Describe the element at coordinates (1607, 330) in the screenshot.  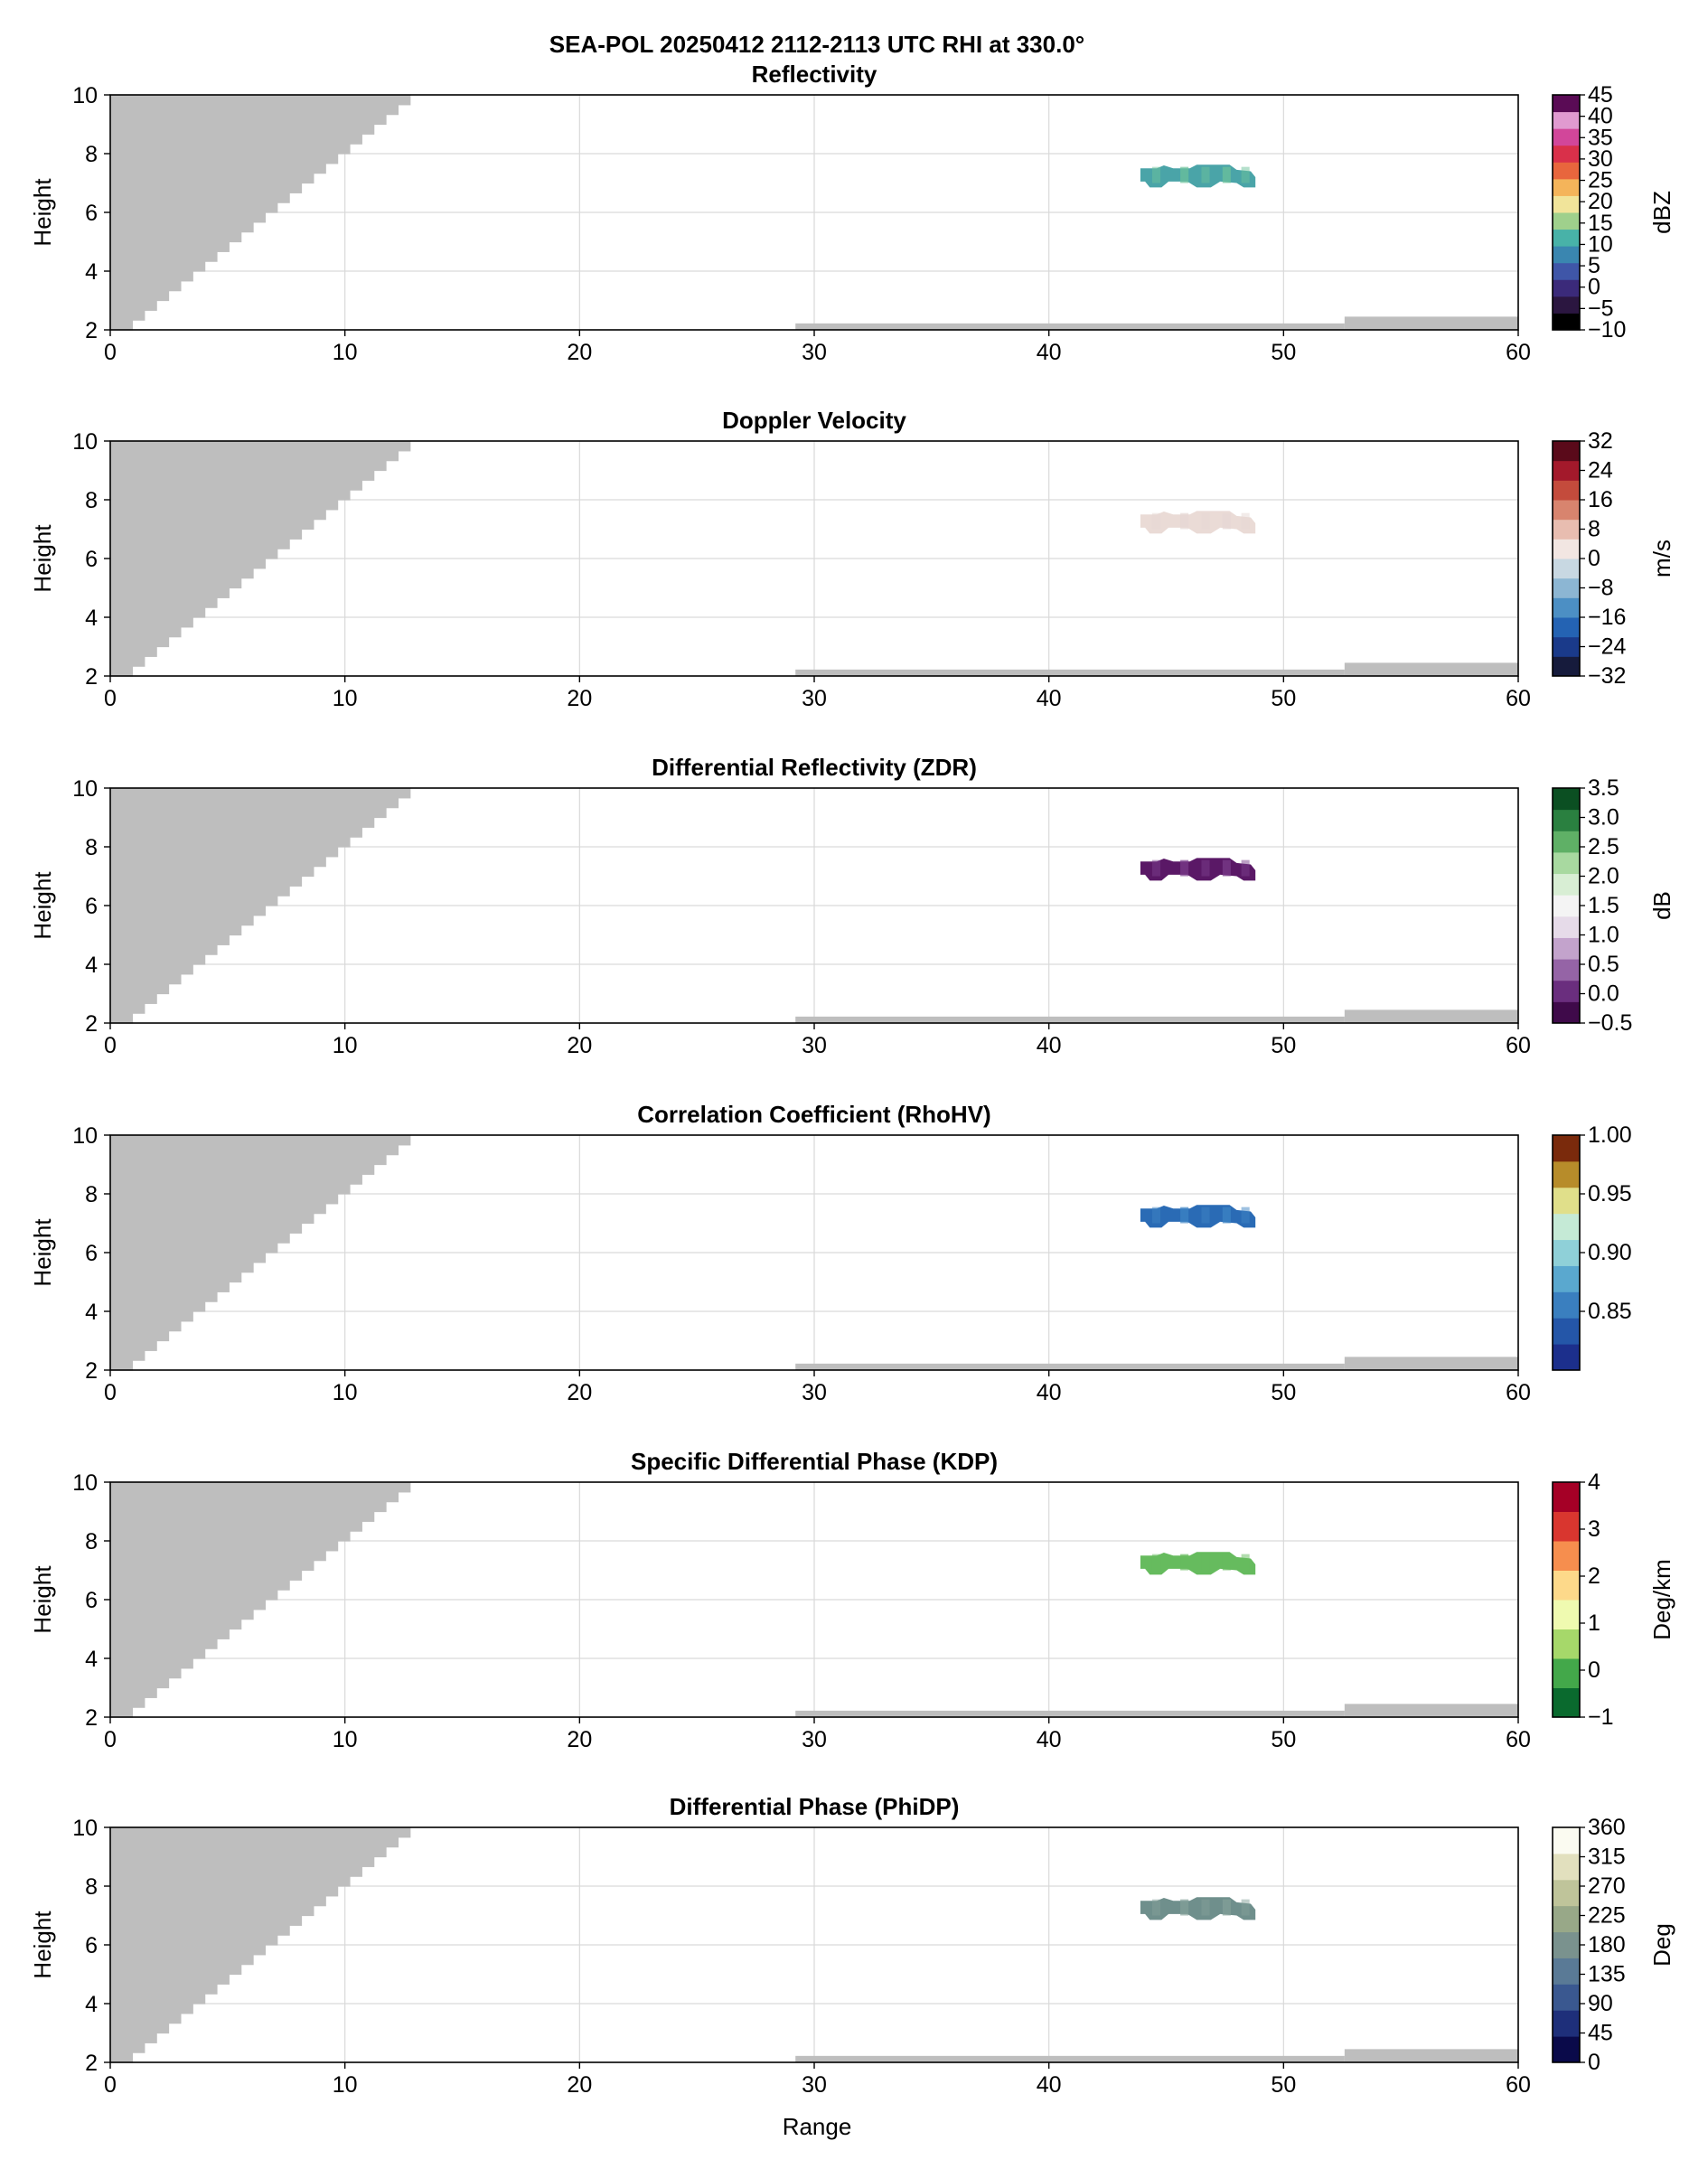
I see `colorbar-tick-label: −10` at that location.